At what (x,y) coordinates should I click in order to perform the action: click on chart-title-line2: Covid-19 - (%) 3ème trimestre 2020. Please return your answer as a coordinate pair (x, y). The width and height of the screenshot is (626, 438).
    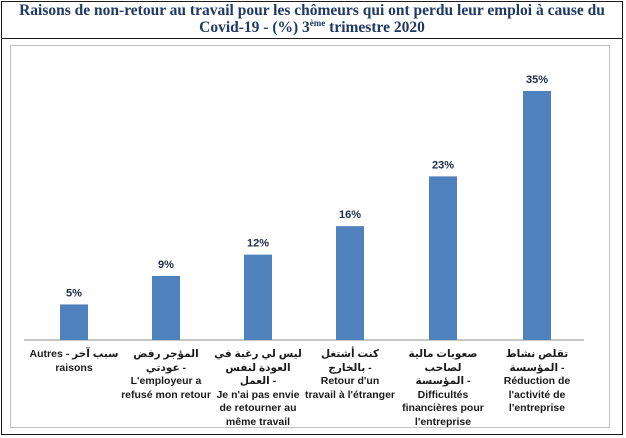
    Looking at the image, I should click on (312, 26).